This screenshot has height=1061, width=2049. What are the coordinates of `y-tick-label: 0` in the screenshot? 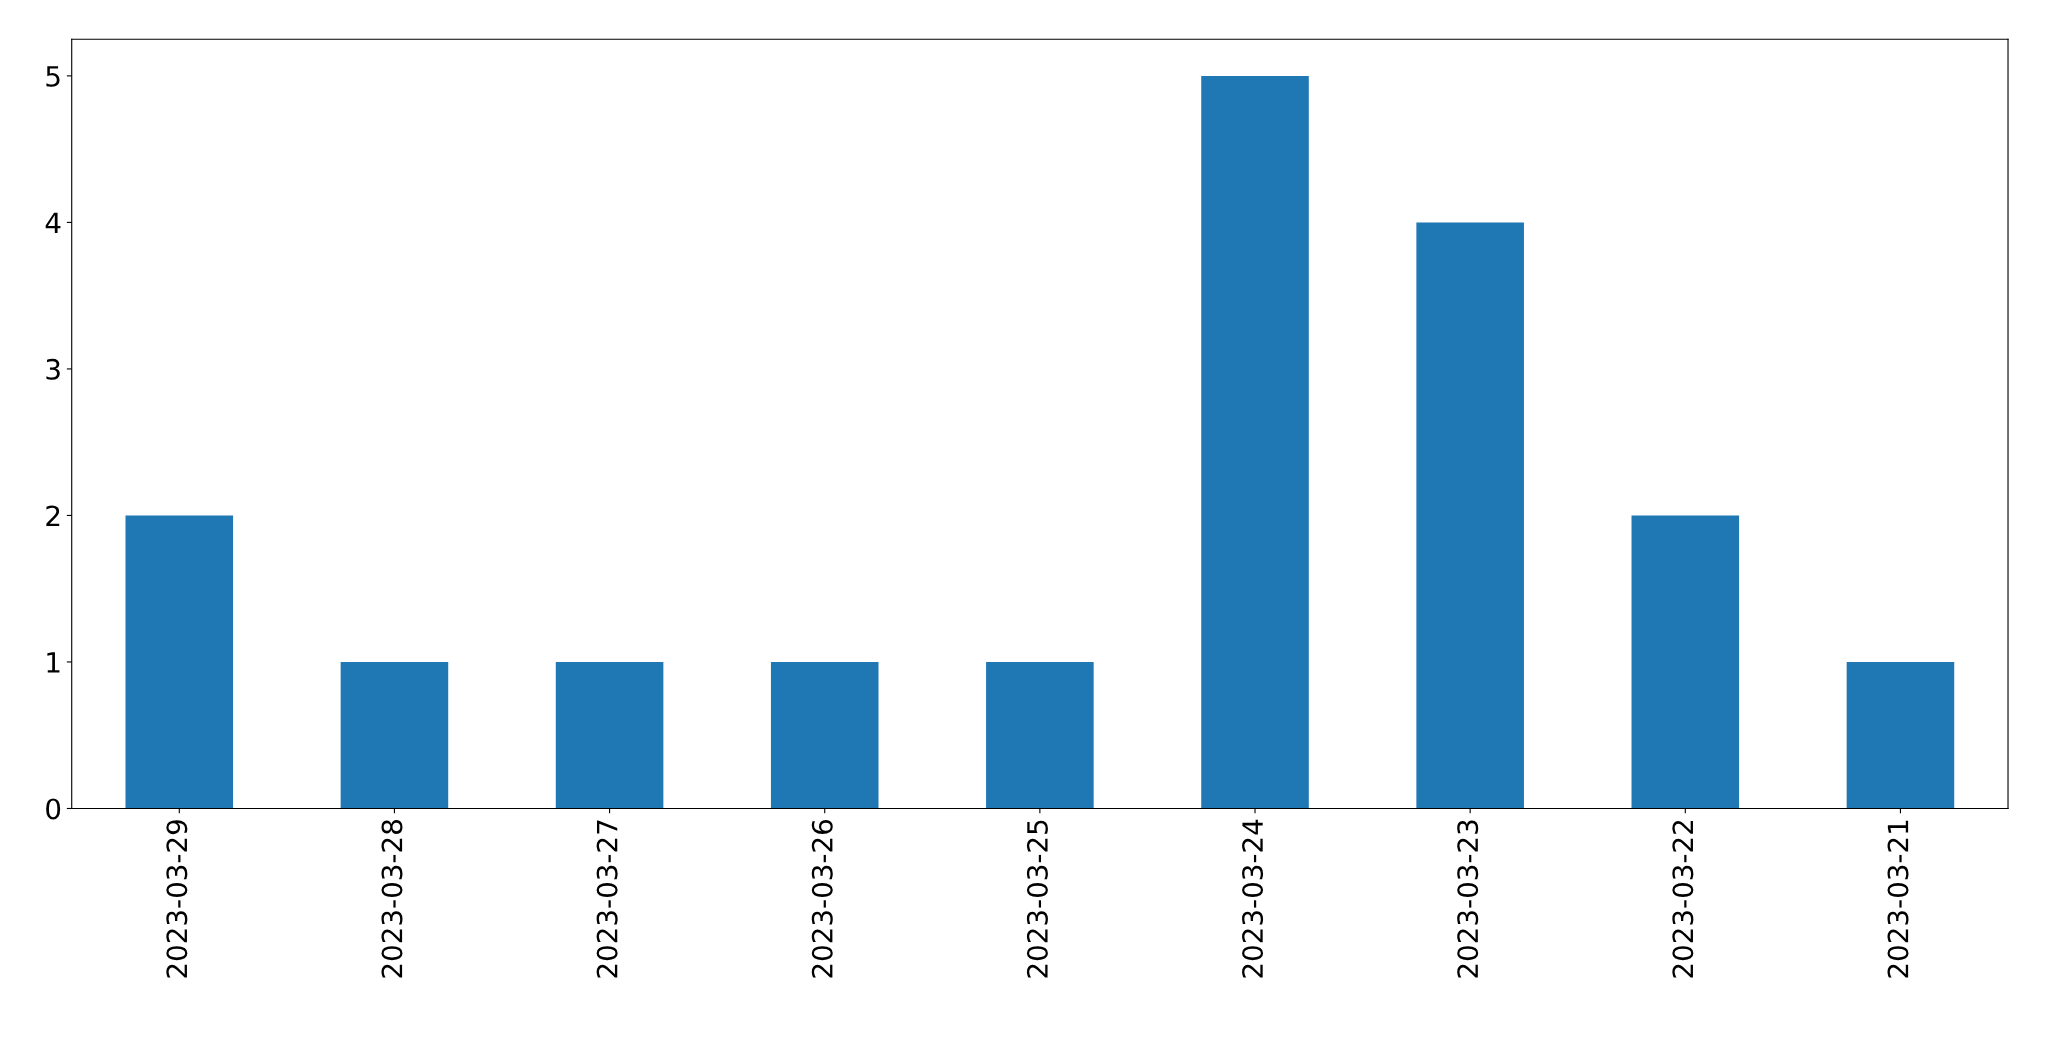 It's located at (53, 809).